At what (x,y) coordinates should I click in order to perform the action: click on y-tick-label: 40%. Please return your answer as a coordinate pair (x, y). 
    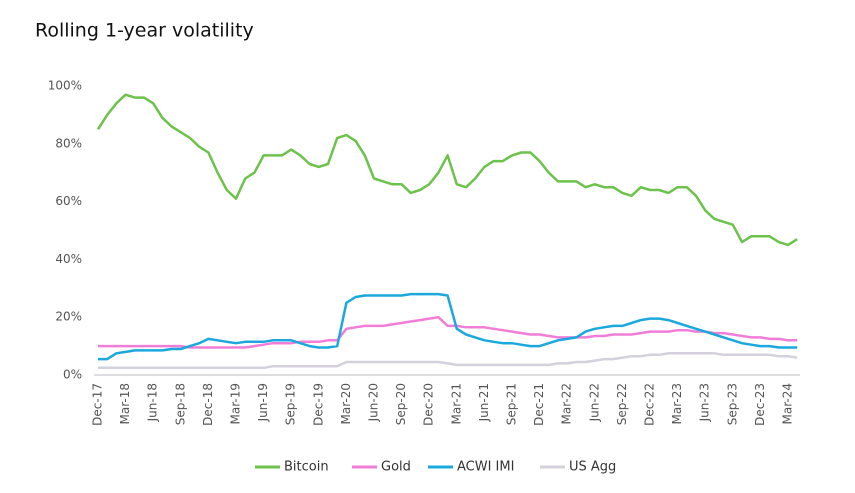
    Looking at the image, I should click on (68, 259).